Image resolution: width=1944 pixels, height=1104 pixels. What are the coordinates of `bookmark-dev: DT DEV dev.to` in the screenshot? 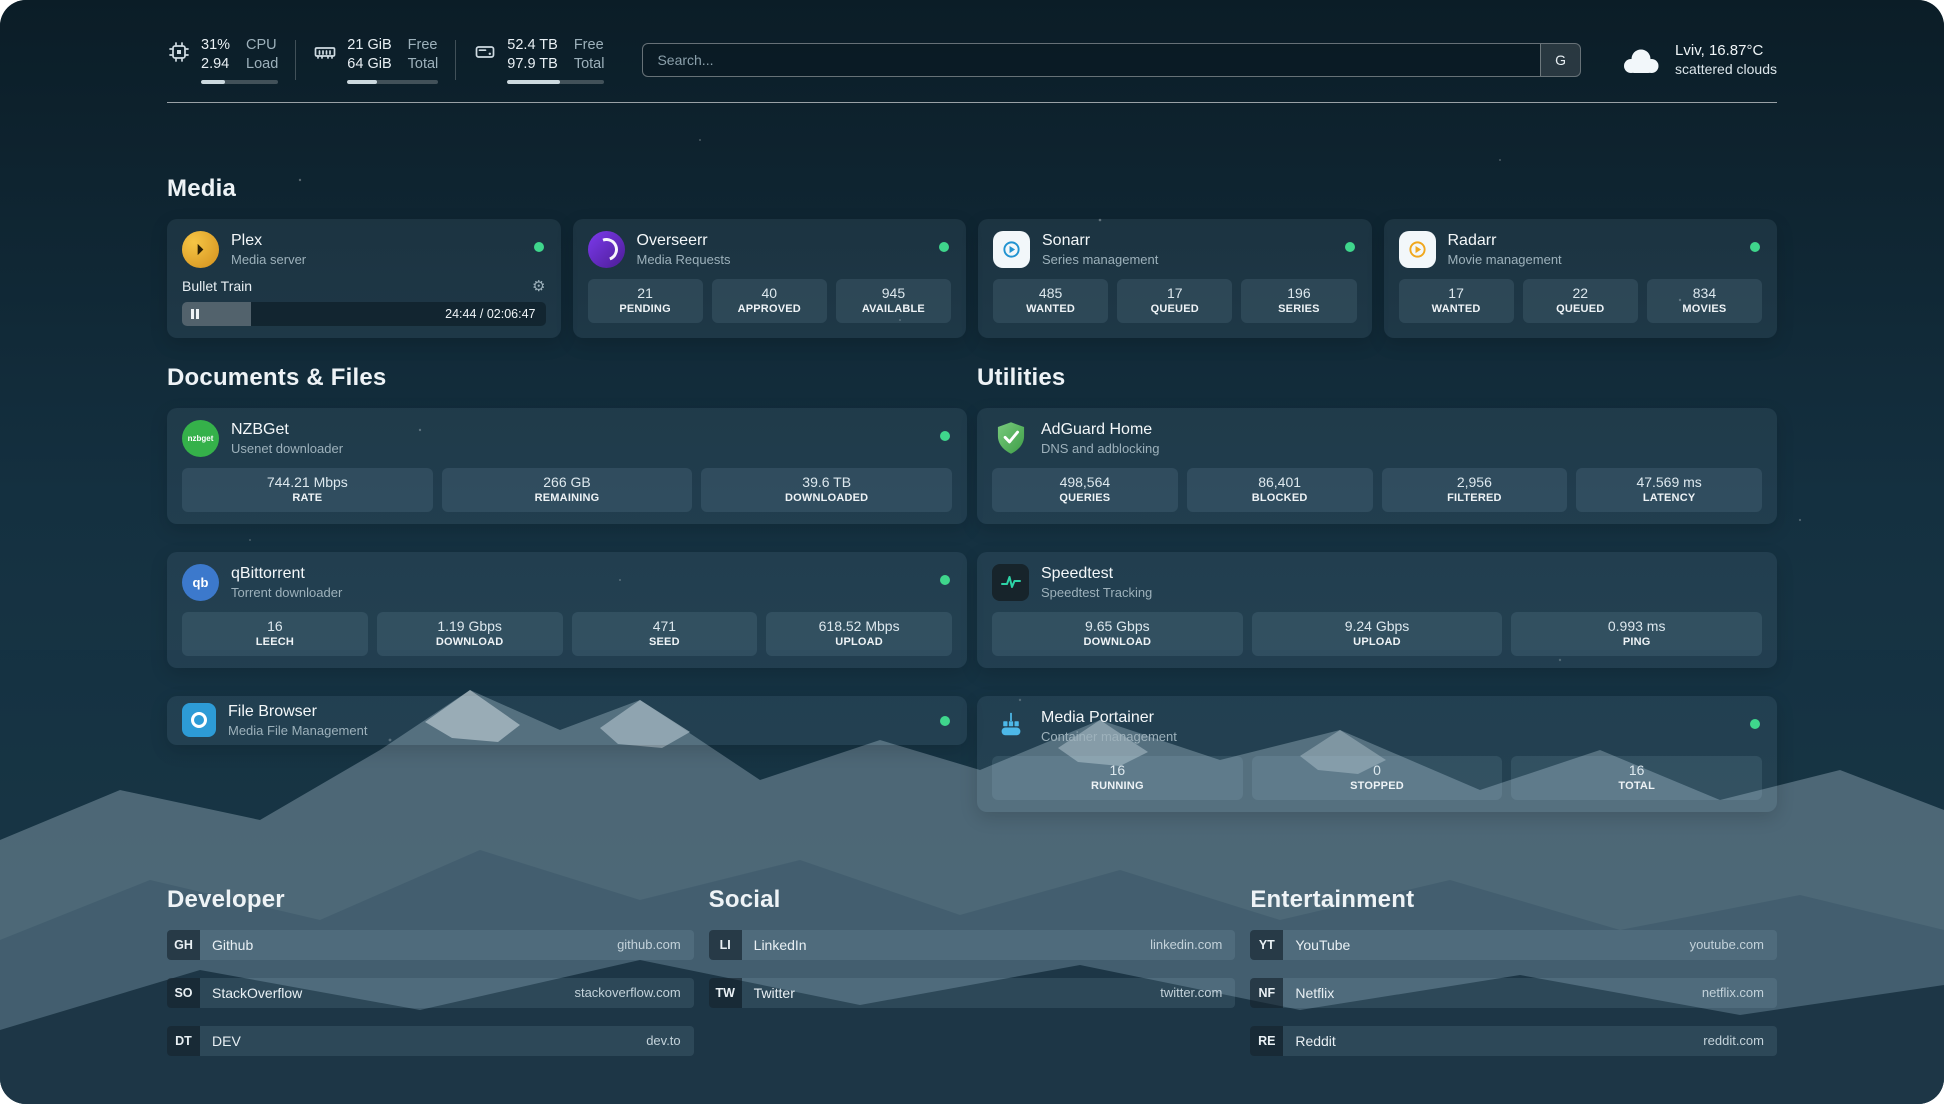 It's located at (430, 1040).